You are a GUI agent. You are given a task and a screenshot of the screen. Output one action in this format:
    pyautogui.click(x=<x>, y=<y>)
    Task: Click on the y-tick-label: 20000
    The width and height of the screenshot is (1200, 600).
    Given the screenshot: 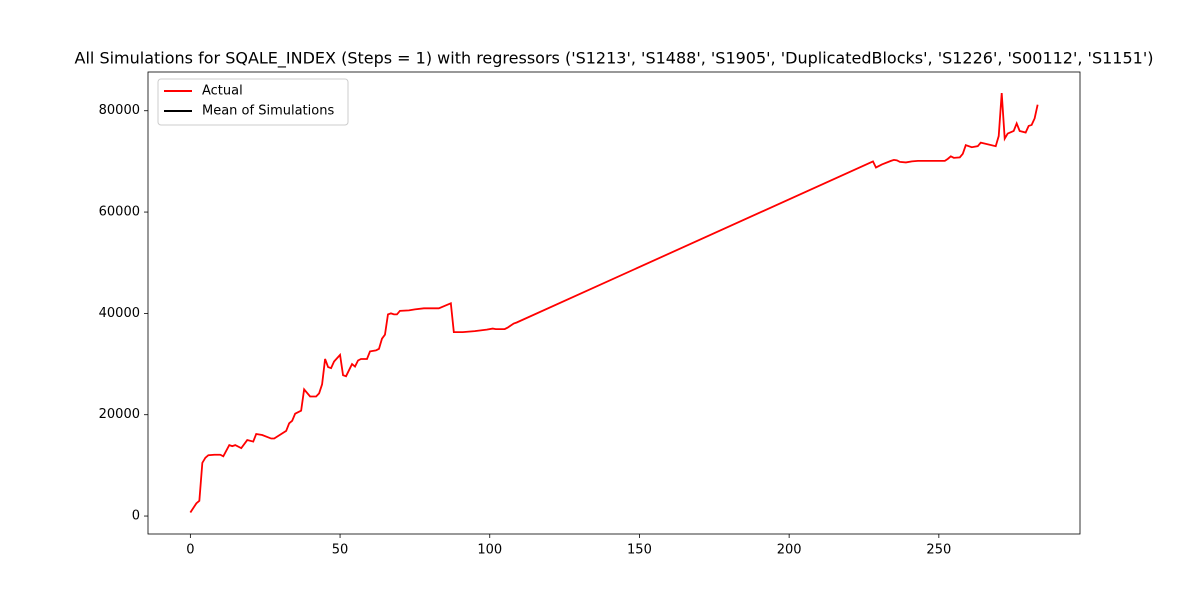 What is the action you would take?
    pyautogui.click(x=119, y=414)
    